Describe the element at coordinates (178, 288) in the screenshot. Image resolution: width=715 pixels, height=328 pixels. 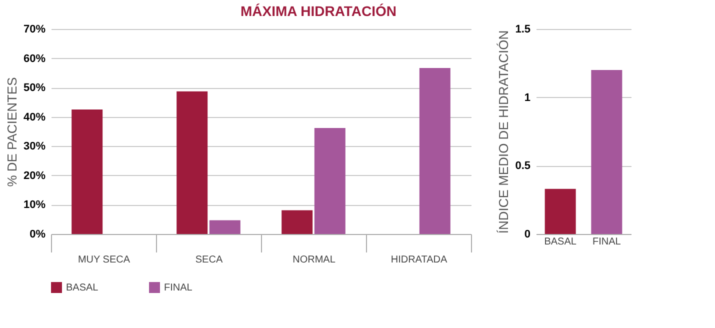
I see `legend-label: FINAL` at that location.